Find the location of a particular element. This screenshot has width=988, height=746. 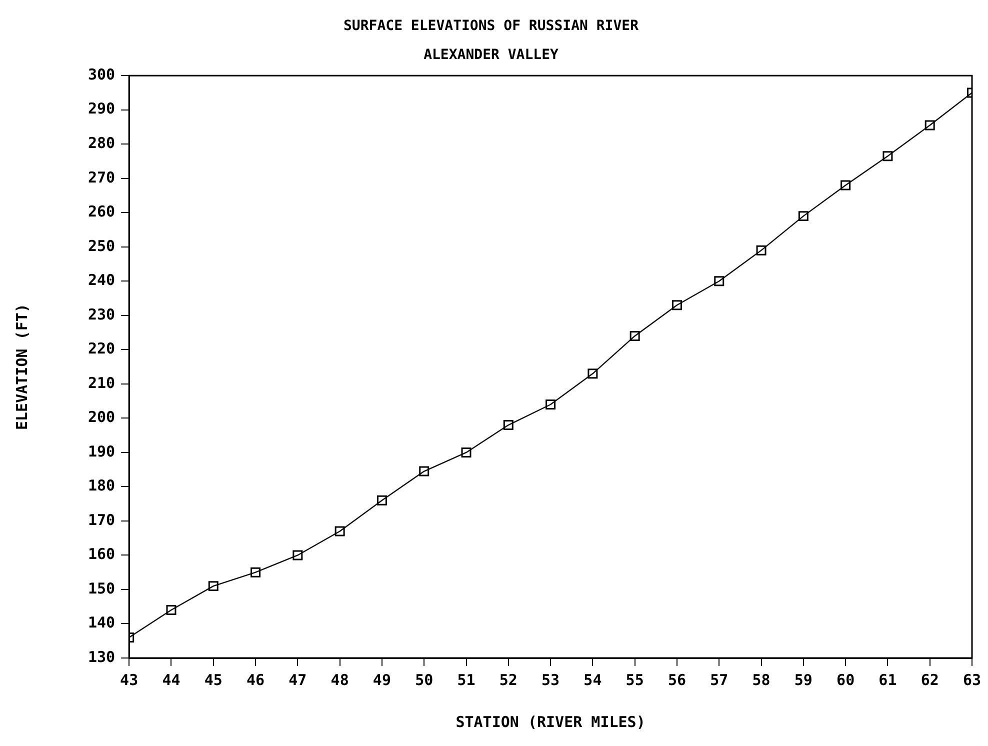

y-tick-label: 280 is located at coordinates (102, 143).